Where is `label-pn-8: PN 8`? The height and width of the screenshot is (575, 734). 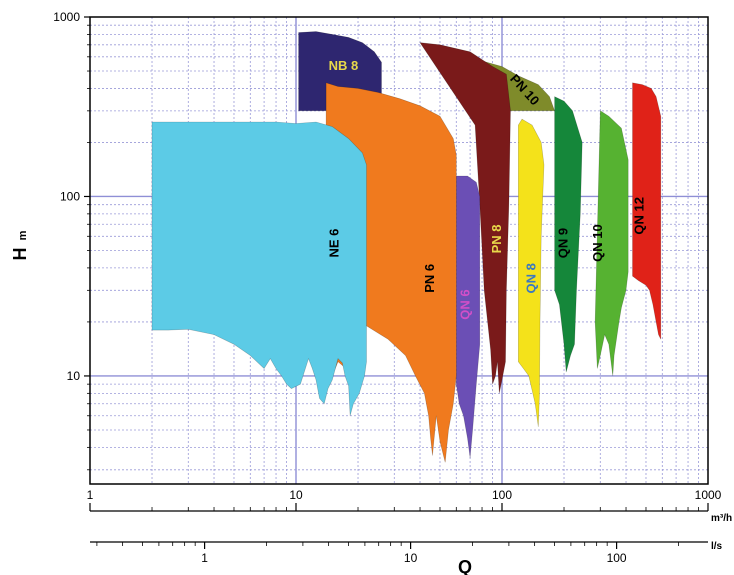
label-pn-8: PN 8 is located at coordinates (496, 238).